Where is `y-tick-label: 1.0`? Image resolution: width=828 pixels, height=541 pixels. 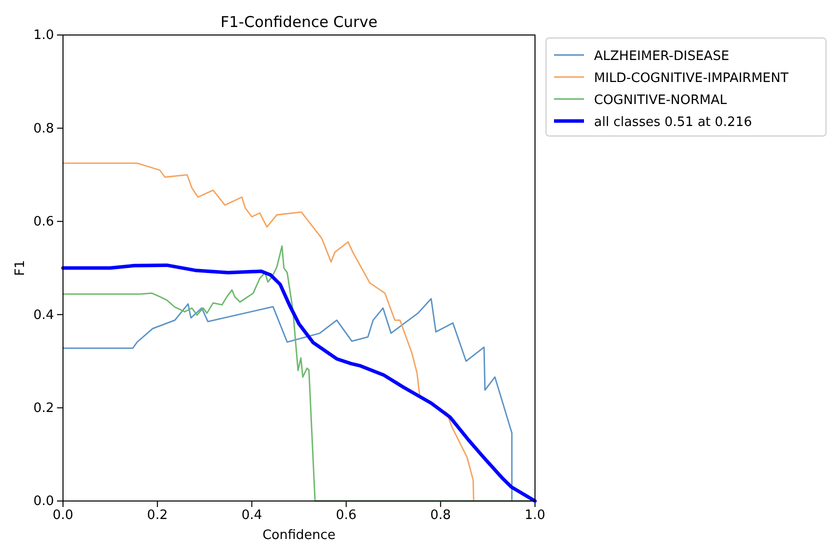
y-tick-label: 1.0 is located at coordinates (43, 36).